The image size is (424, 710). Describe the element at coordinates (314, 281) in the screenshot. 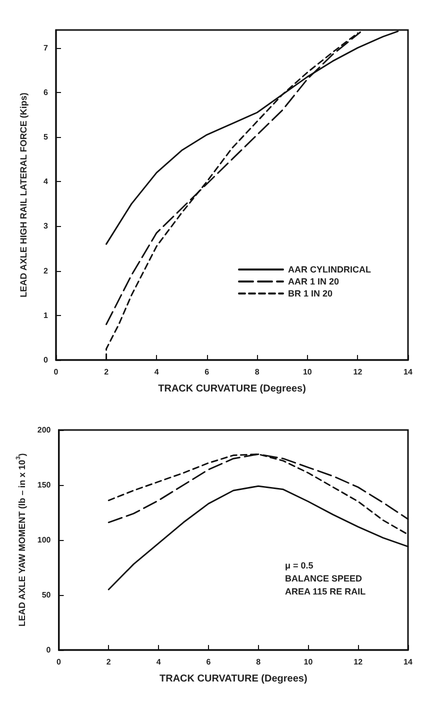

I see `legend-label: AAR 1 IN 20` at that location.